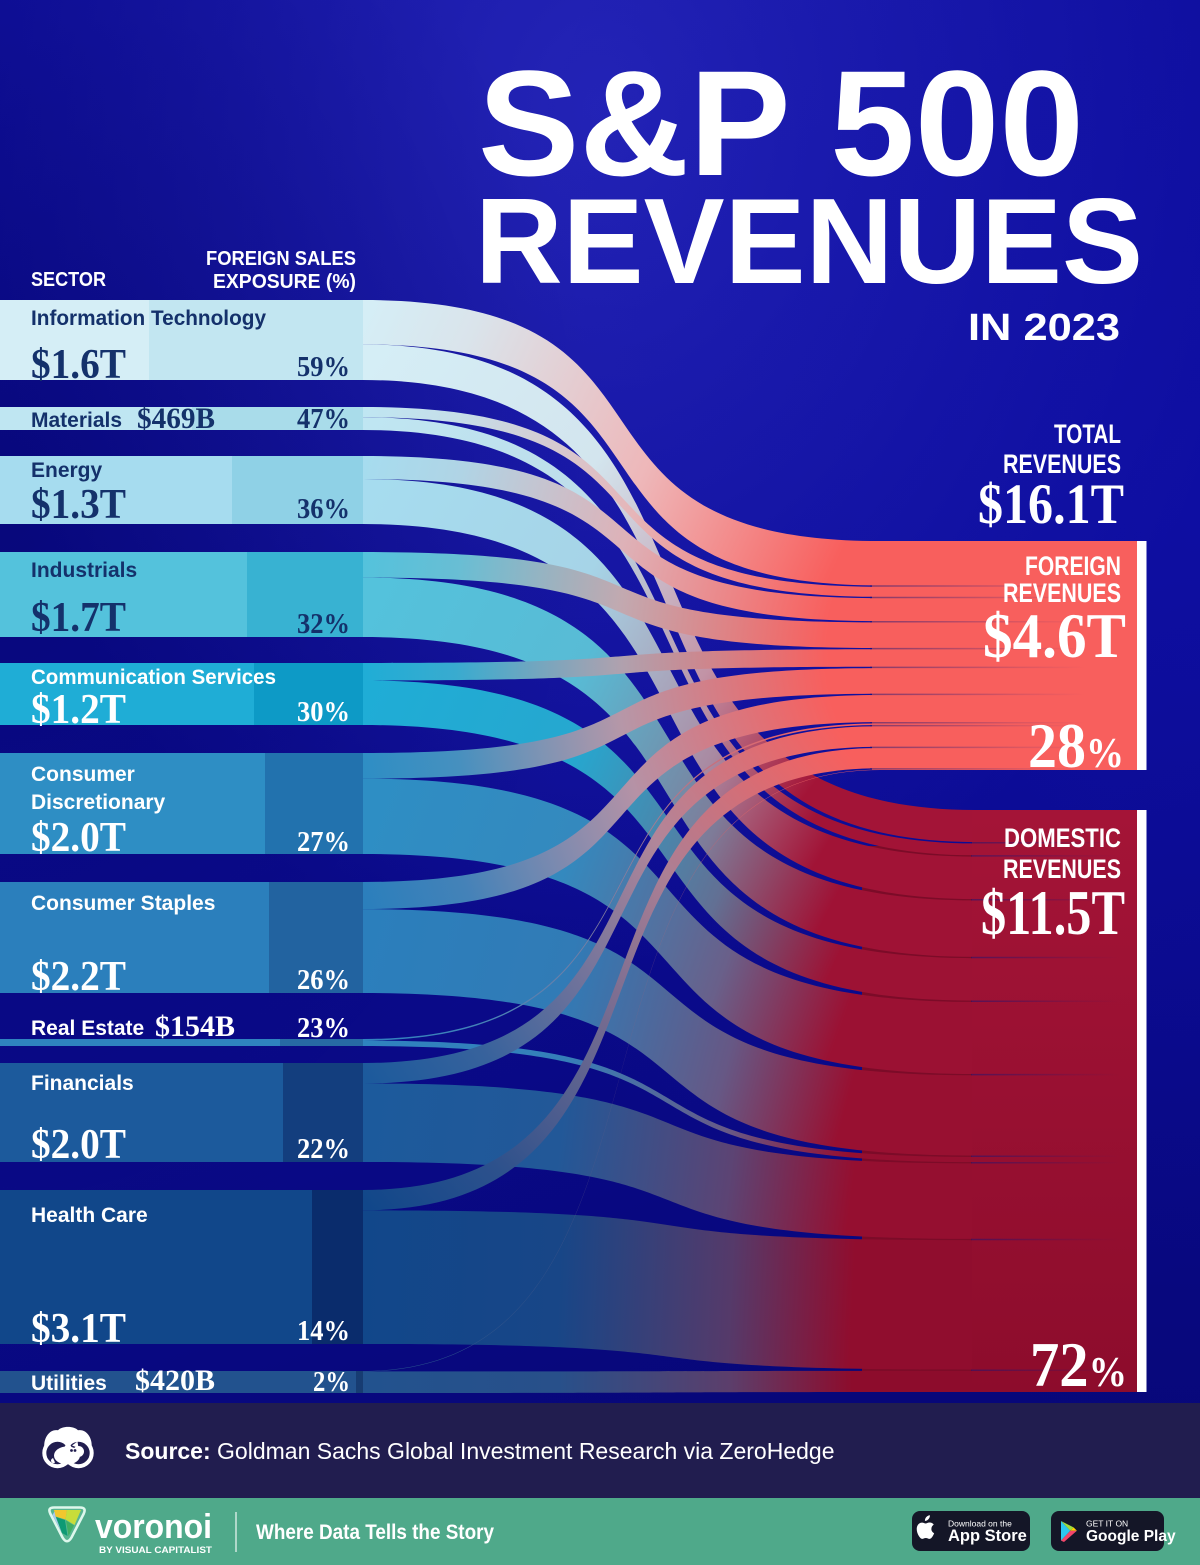  Describe the element at coordinates (195, 1026) in the screenshot. I see `svg-text: $154B` at that location.